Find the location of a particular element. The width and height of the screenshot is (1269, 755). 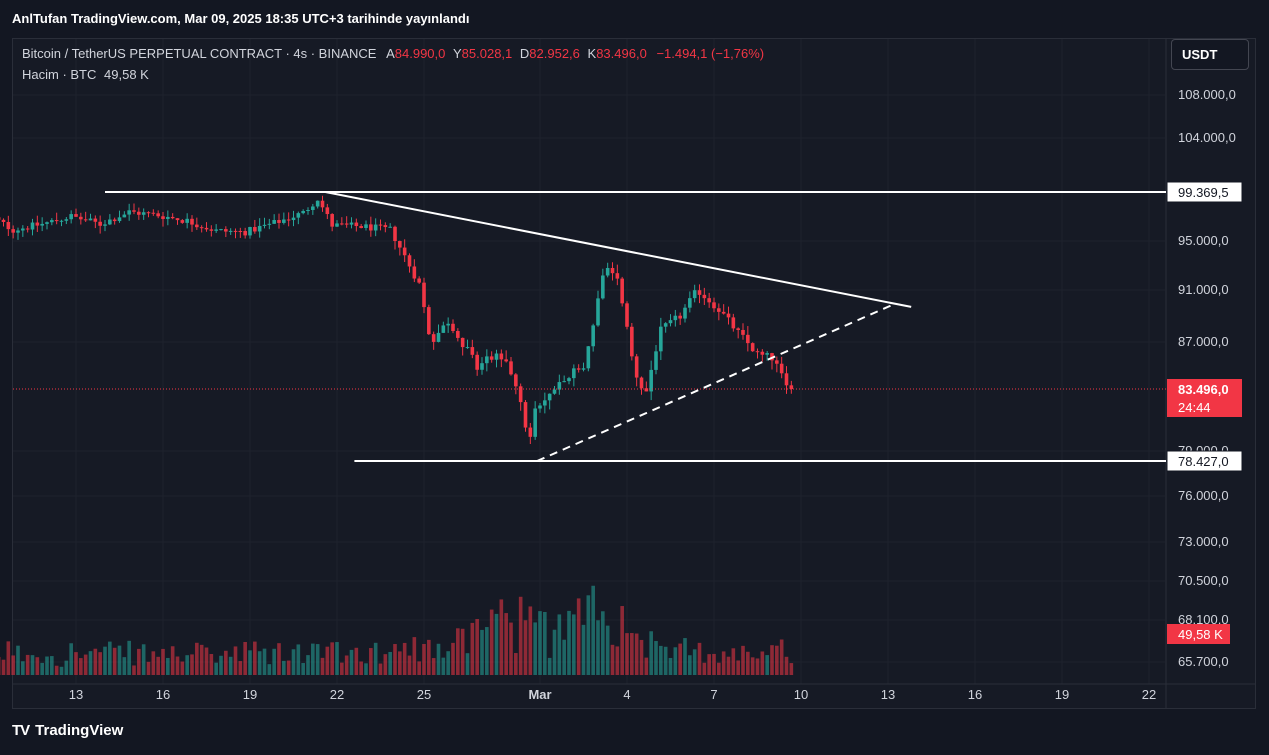

high-value: 85.028,1 is located at coordinates (487, 53).